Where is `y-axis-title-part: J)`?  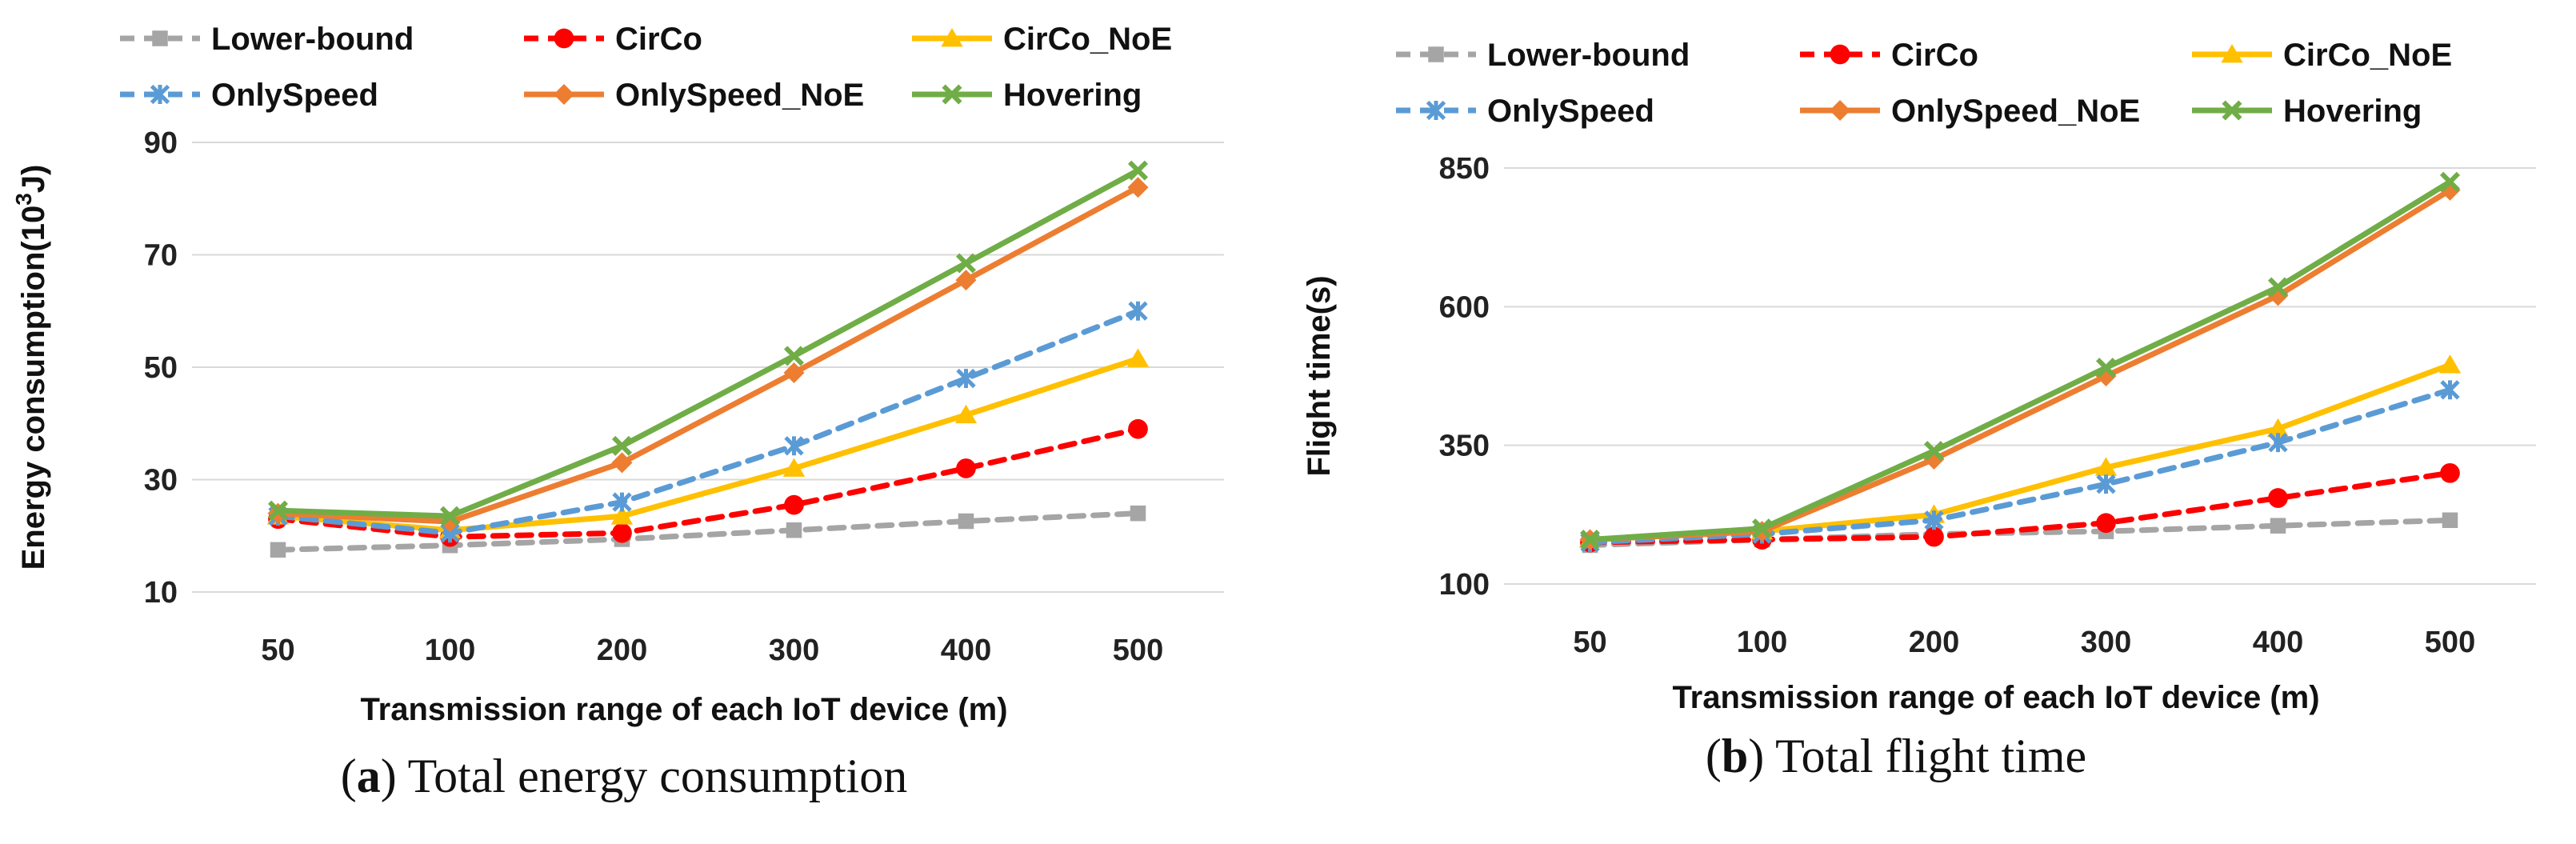 y-axis-title-part: J) is located at coordinates (33, 179).